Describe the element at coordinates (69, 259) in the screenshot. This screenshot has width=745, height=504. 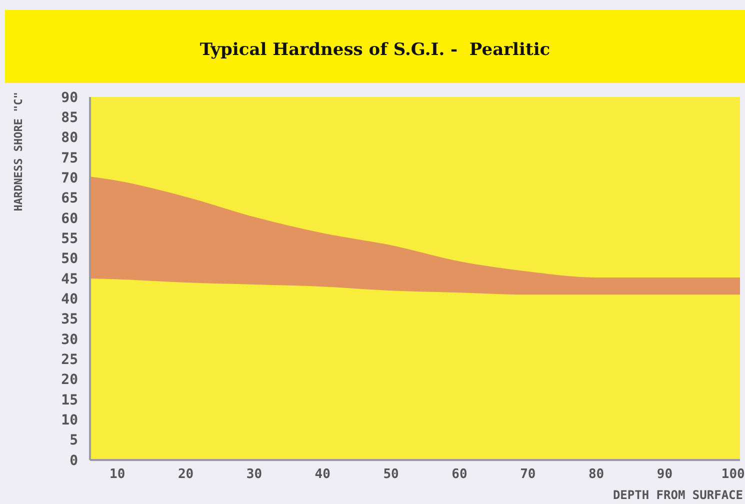
I see `y-tick-label: 50` at that location.